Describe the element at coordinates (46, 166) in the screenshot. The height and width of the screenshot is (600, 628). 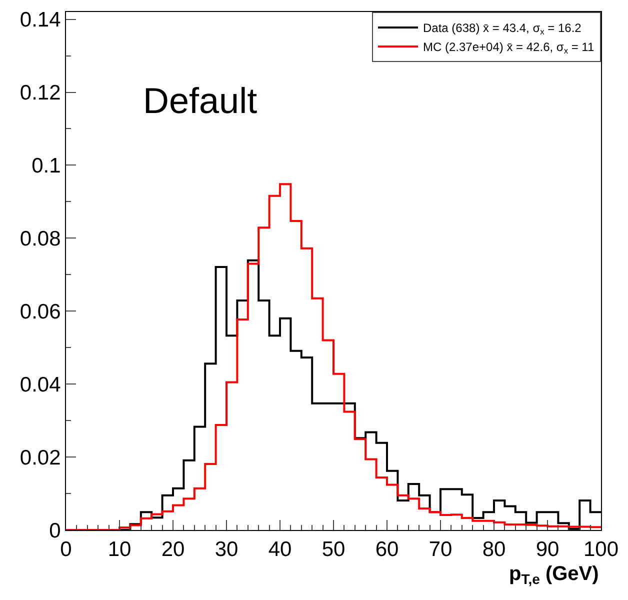
I see `y-tick-label: 0.1` at that location.